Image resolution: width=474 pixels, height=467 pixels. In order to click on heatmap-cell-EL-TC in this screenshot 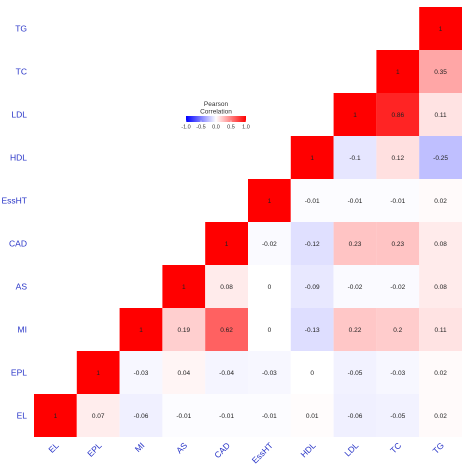, I will do `click(398, 415)`.